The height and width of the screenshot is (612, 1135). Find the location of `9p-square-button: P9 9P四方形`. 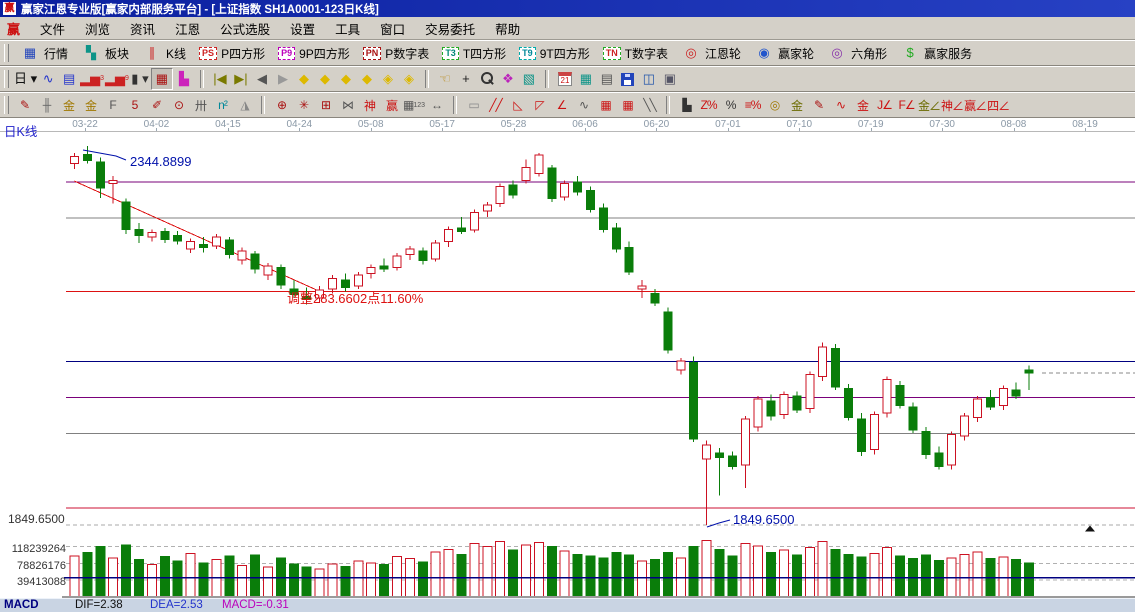

9p-square-button: P9 9P四方形 is located at coordinates (314, 53).